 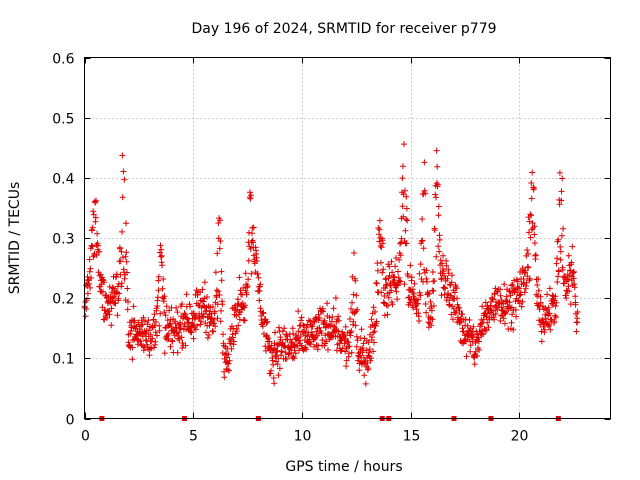 What do you see at coordinates (63, 300) in the screenshot?
I see `y-tick-label: 0.2` at bounding box center [63, 300].